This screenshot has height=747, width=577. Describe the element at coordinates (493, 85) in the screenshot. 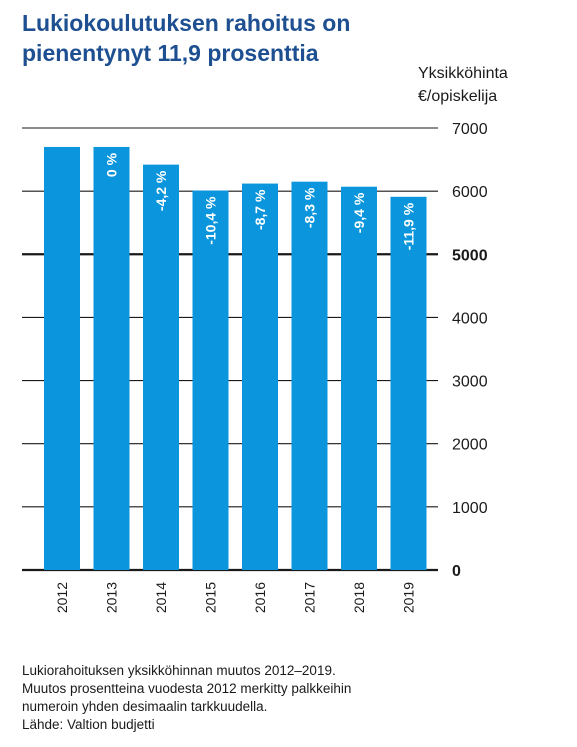

I see `y-axis-label: Yksikköhinta €/opiskelija` at that location.